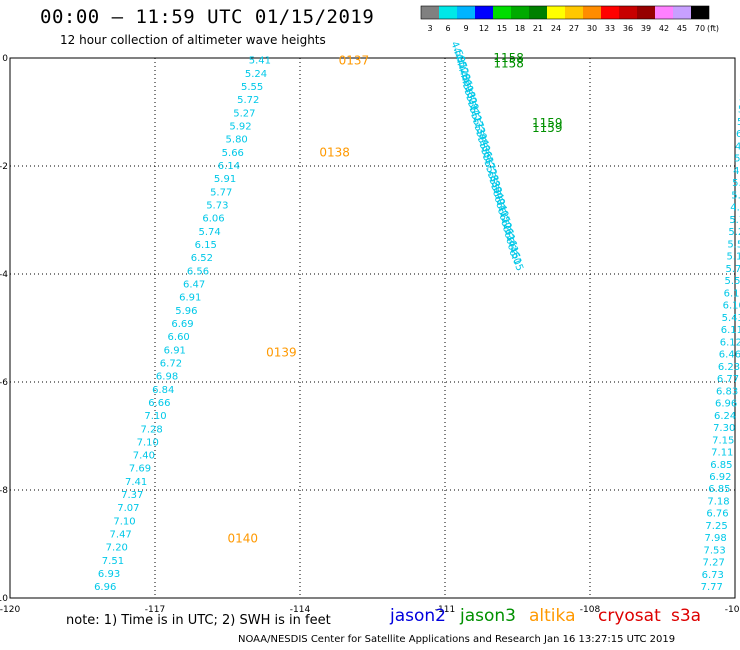 This screenshot has width=740, height=650. What do you see at coordinates (186, 311) in the screenshot?
I see `altika-track-swh-label: 5.96` at bounding box center [186, 311].